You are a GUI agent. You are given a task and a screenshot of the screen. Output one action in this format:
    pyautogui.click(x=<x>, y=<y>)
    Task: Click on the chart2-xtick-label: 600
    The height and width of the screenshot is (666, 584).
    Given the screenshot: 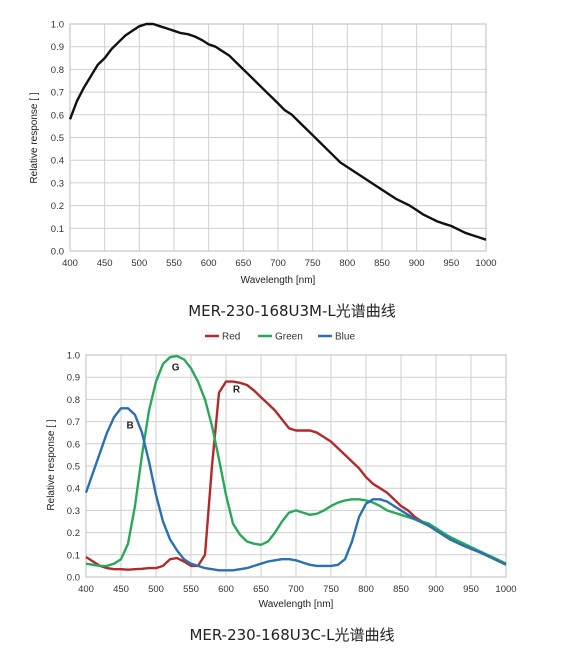 What is the action you would take?
    pyautogui.click(x=226, y=589)
    